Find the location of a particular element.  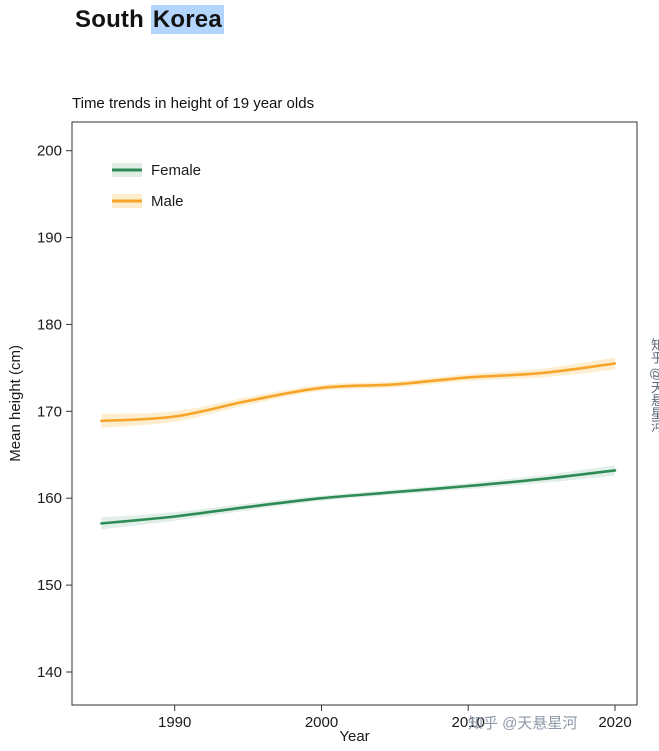

x-tick-label: 2000 is located at coordinates (321, 722).